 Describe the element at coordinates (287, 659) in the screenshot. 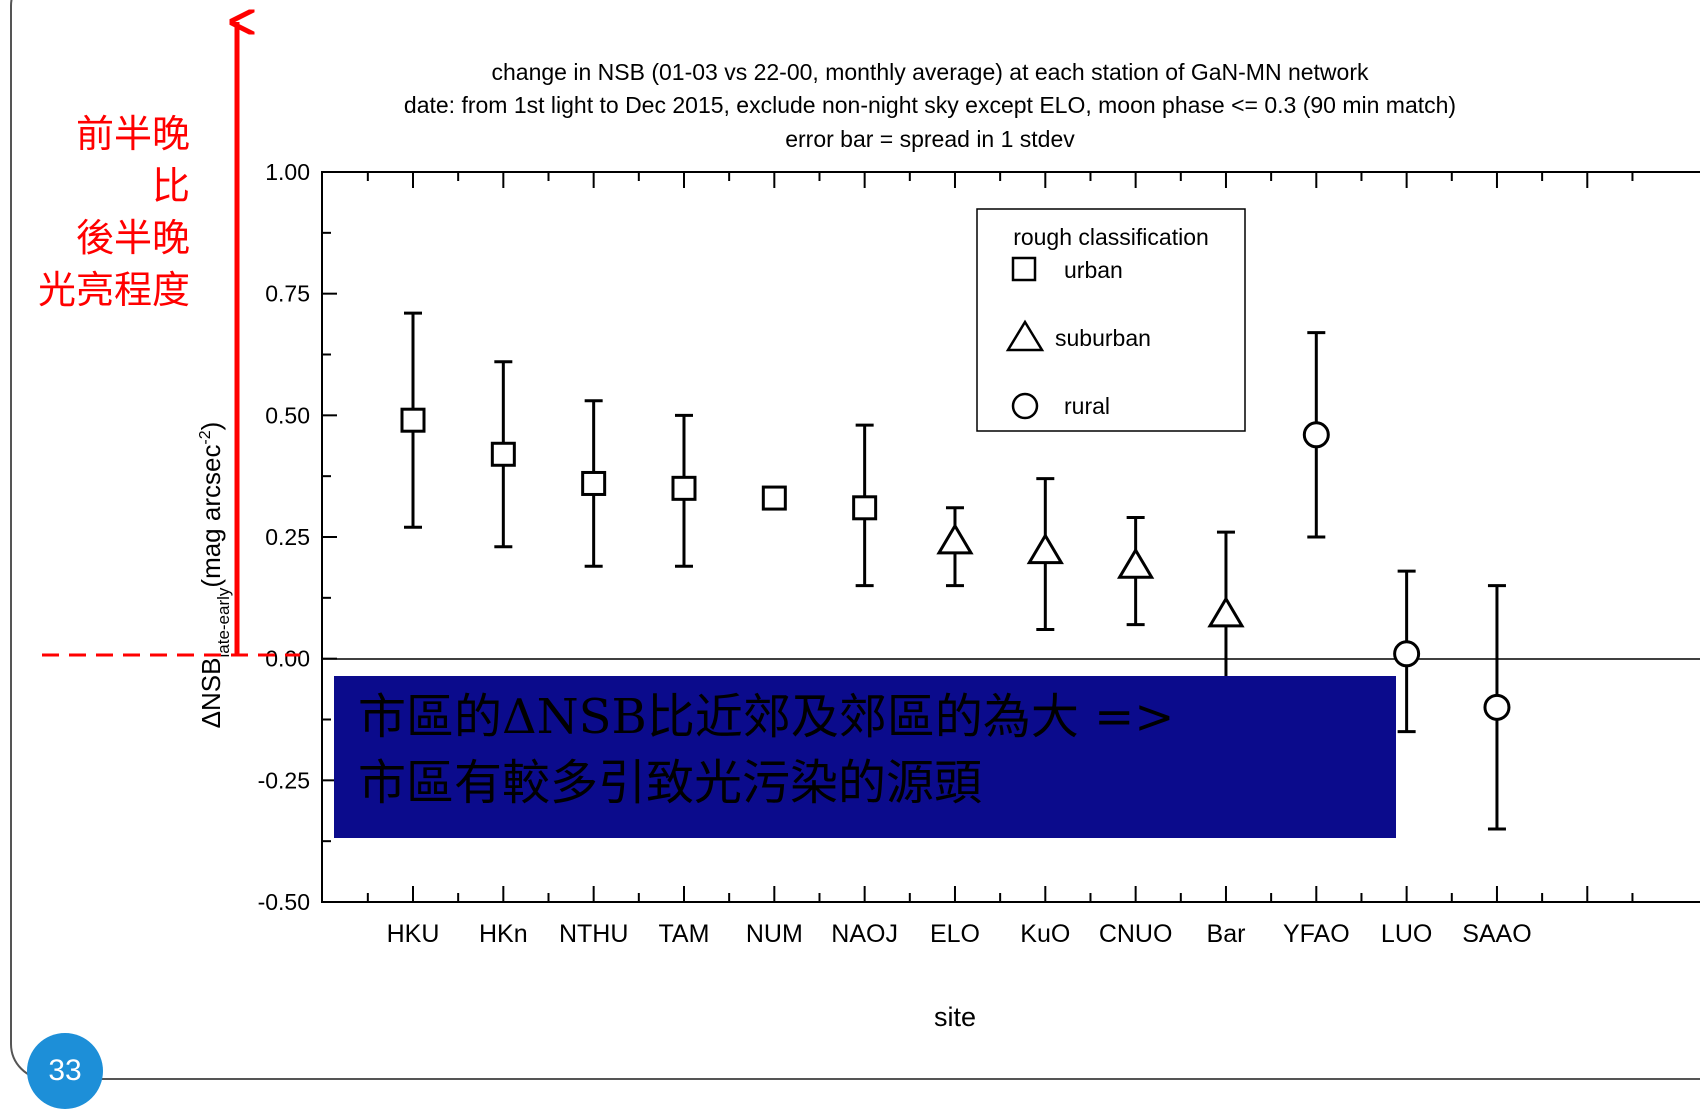

I see `y-tick-label: 0.00` at that location.